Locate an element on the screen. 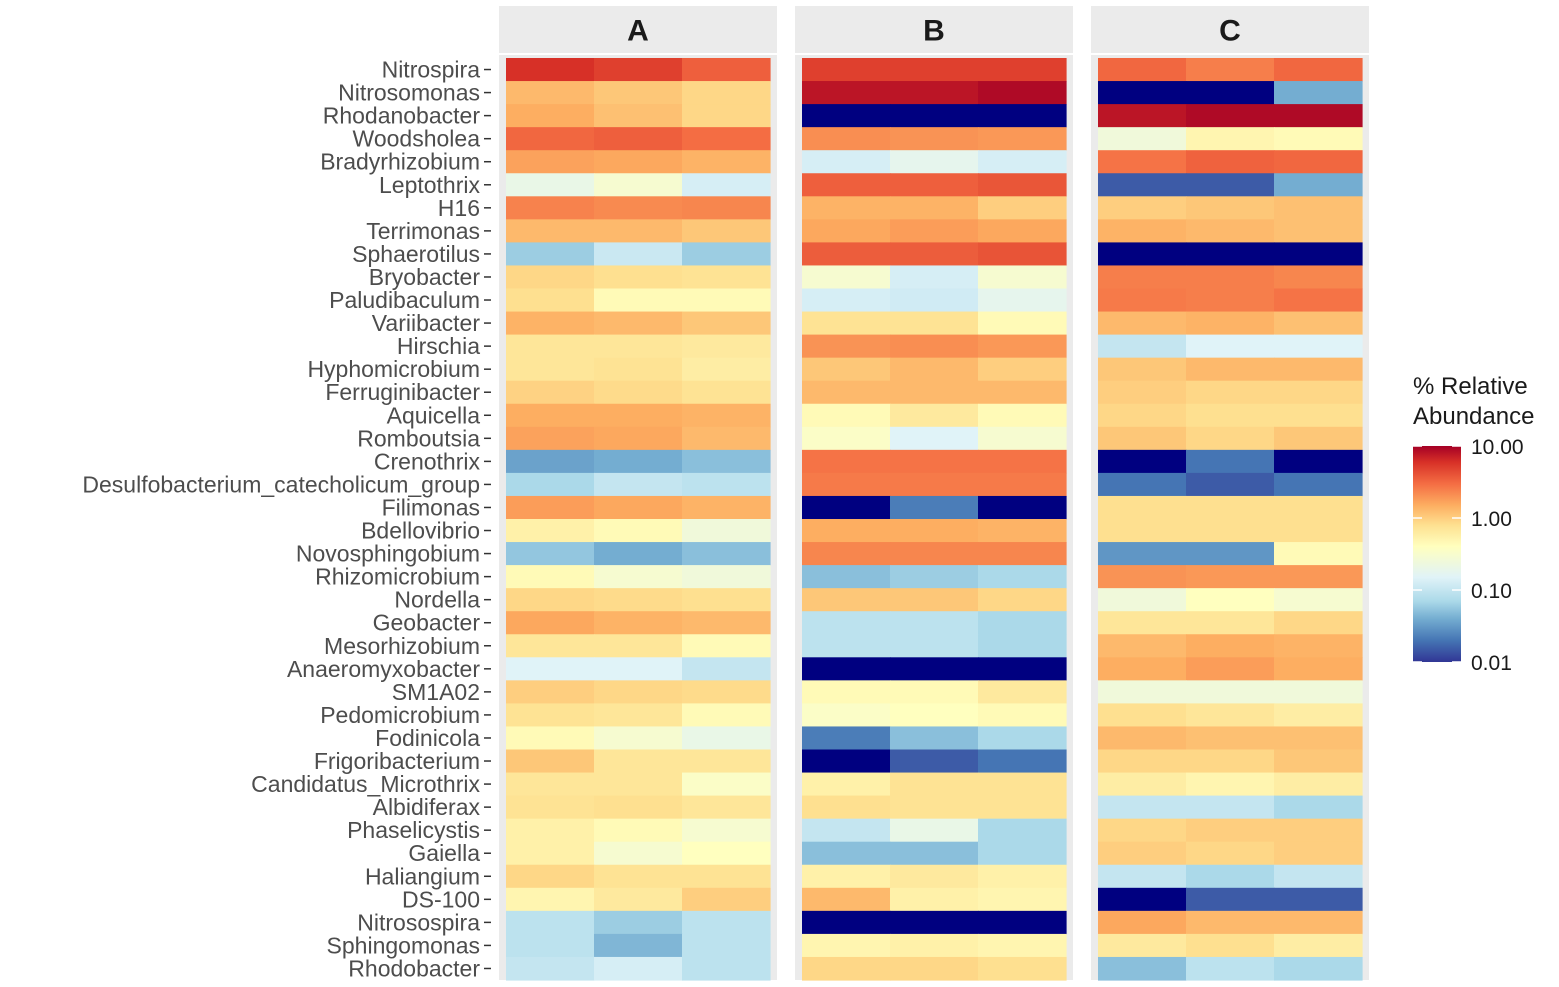 The image size is (1559, 987). genus-label: Nitrosomonas is located at coordinates (409, 93).